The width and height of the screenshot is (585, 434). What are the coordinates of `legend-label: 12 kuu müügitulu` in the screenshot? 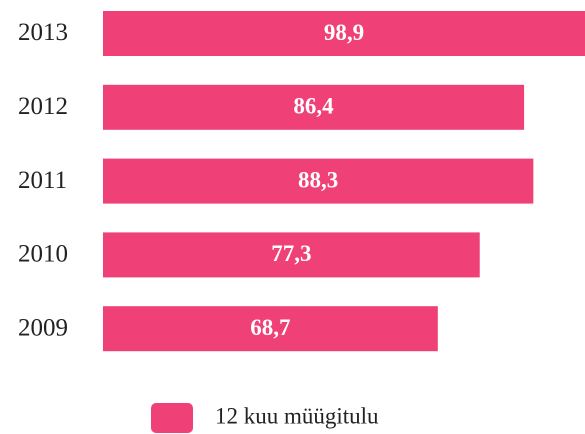 It's located at (297, 415).